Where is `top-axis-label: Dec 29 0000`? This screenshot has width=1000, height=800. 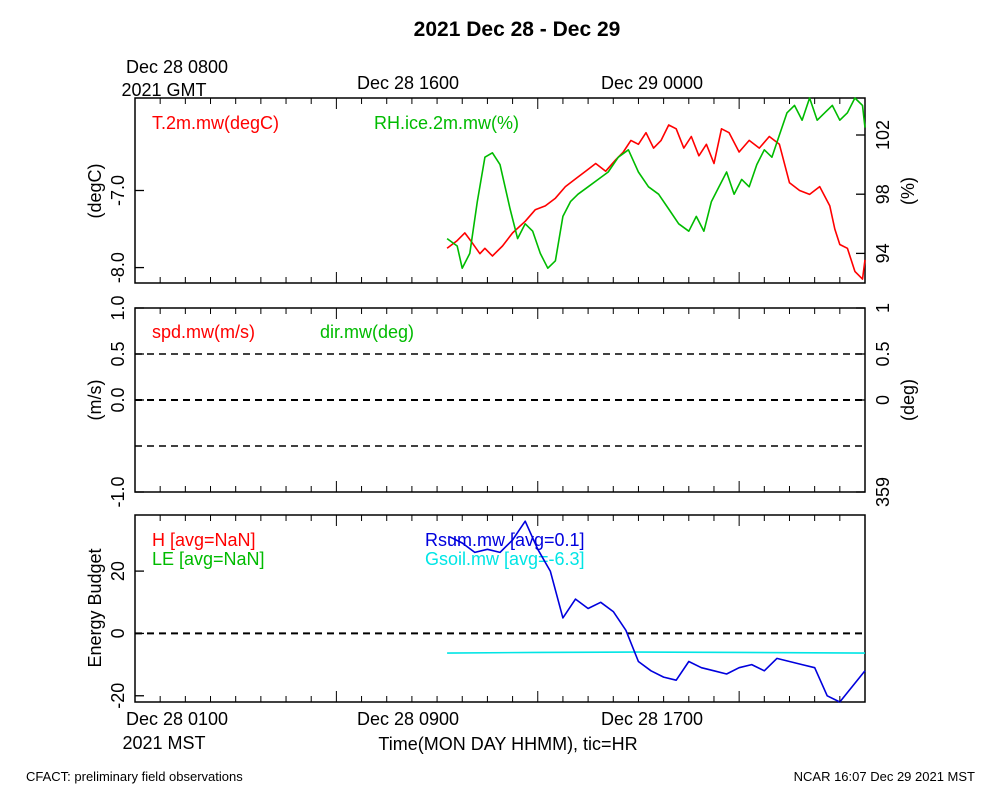
top-axis-label: Dec 29 0000 is located at coordinates (652, 83).